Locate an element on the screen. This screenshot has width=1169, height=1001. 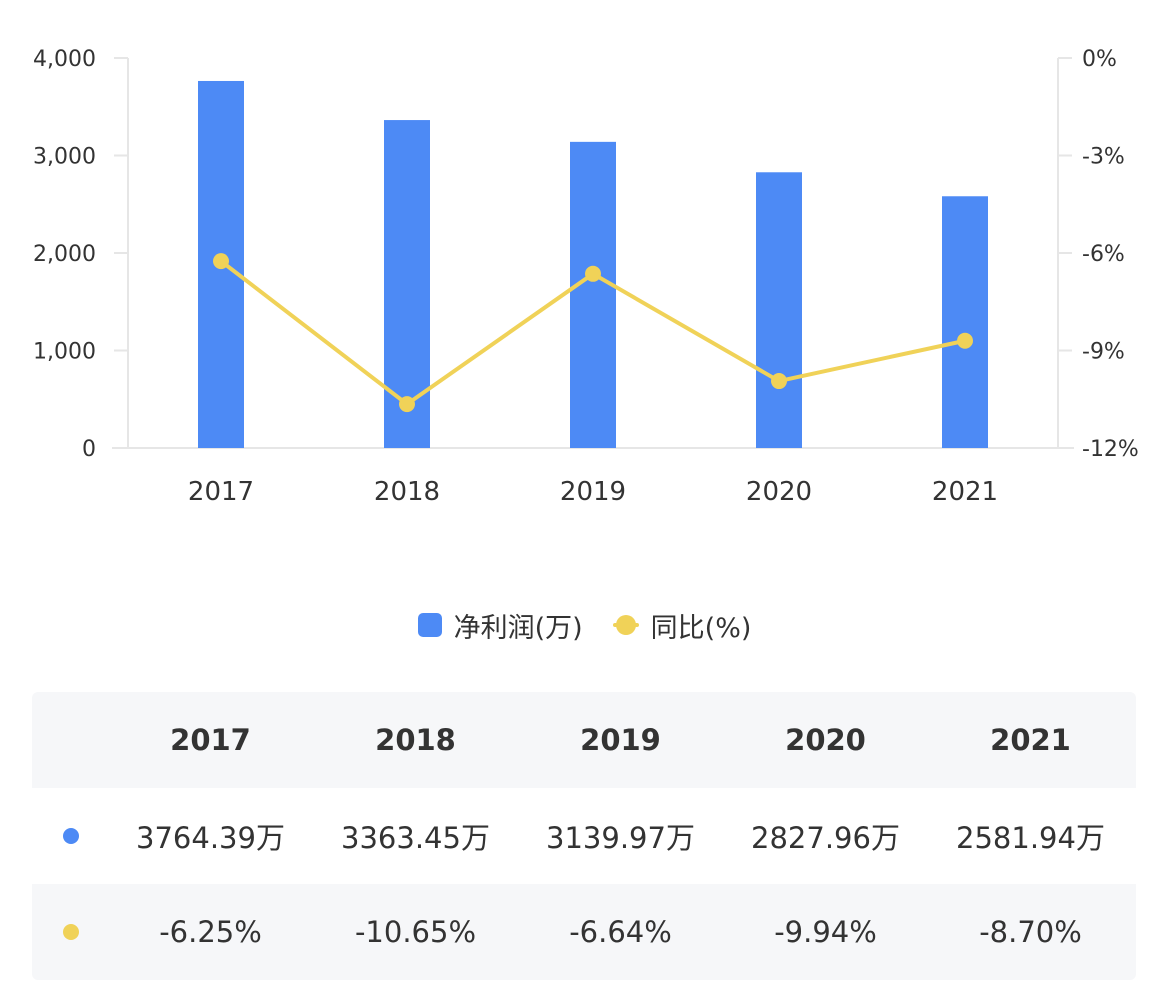
legend-bar-swatch is located at coordinates (429, 625).